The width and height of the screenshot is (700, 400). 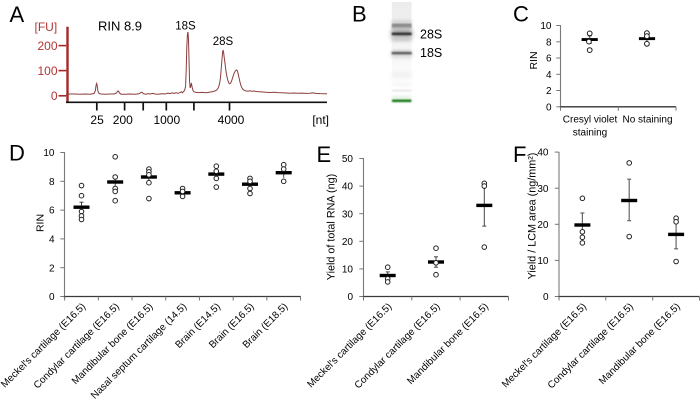 What do you see at coordinates (332, 227) in the screenshot?
I see `svg-text: Yield of total RNA (ng)` at bounding box center [332, 227].